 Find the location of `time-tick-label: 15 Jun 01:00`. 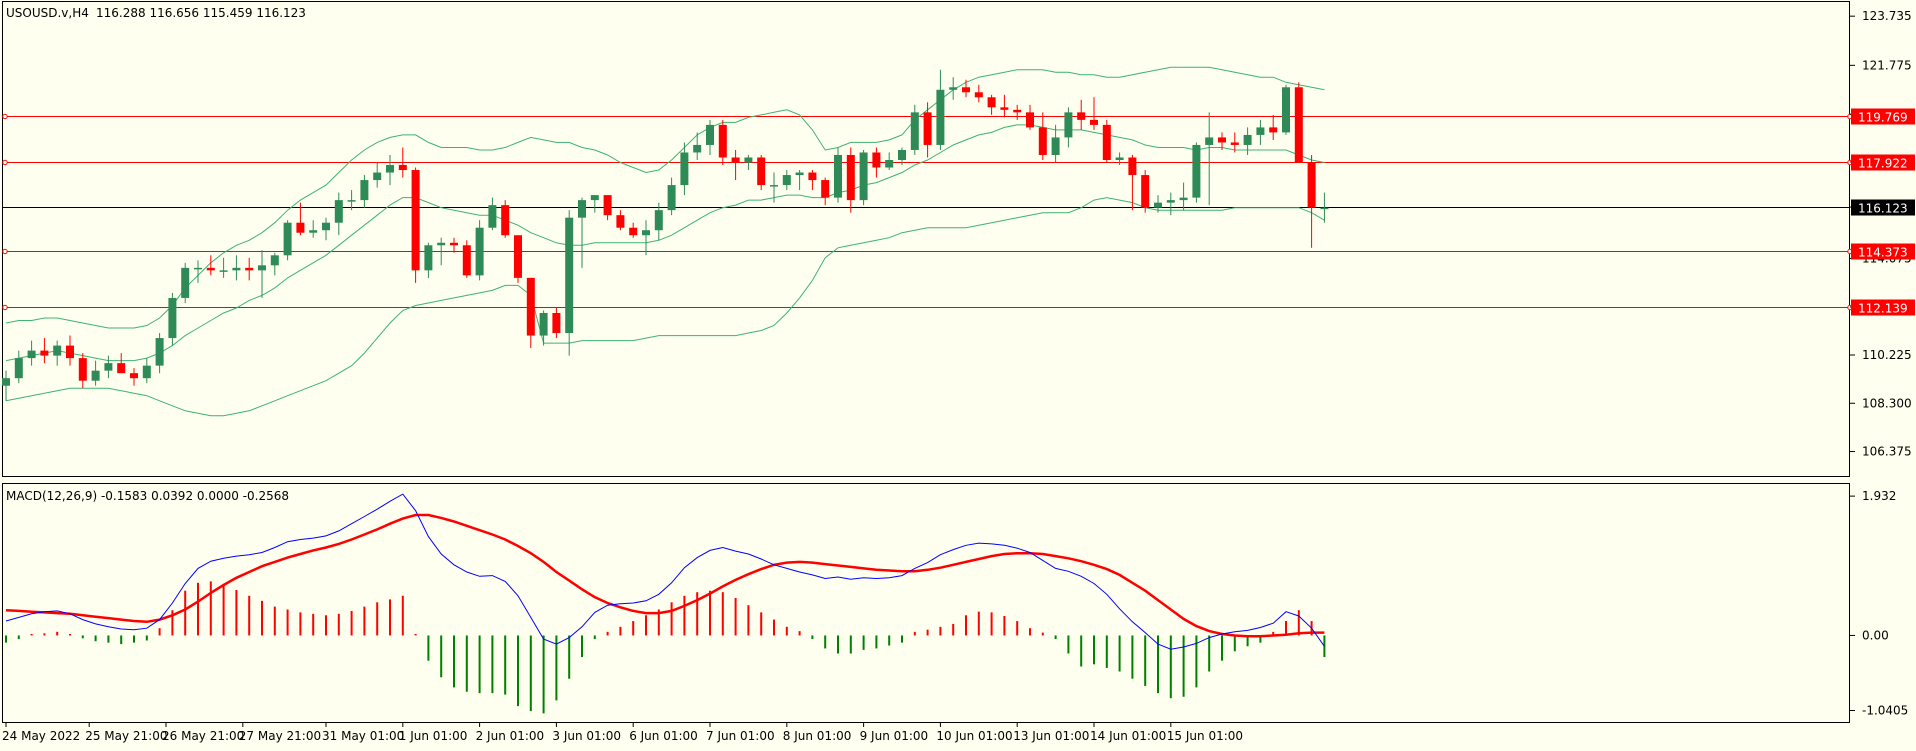

time-tick-label: 15 Jun 01:00 is located at coordinates (1205, 736).